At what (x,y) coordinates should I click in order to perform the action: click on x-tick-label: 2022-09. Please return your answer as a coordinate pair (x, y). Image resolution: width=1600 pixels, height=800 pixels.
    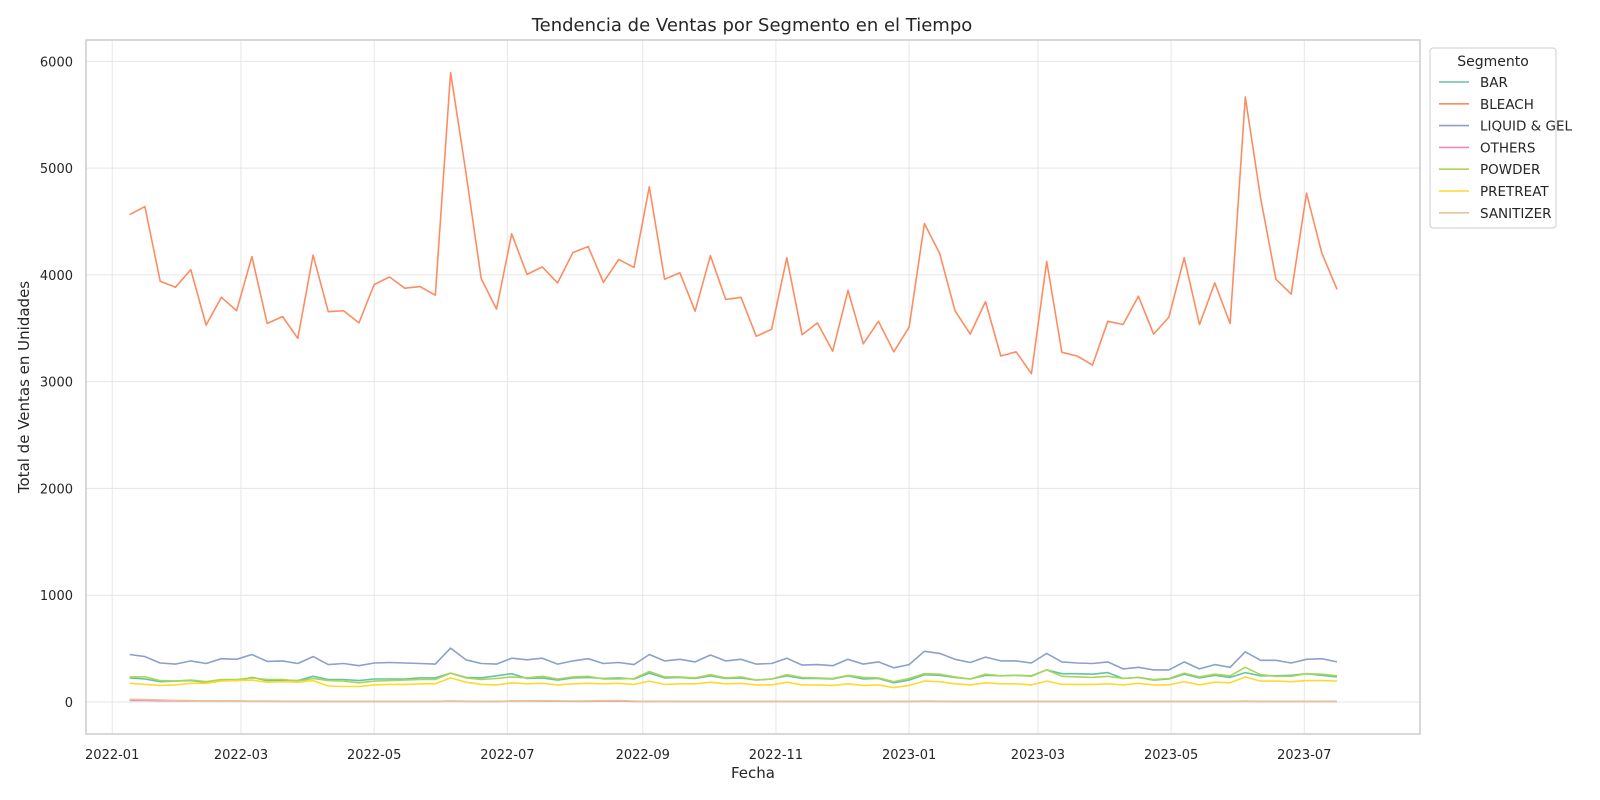
    Looking at the image, I should click on (643, 755).